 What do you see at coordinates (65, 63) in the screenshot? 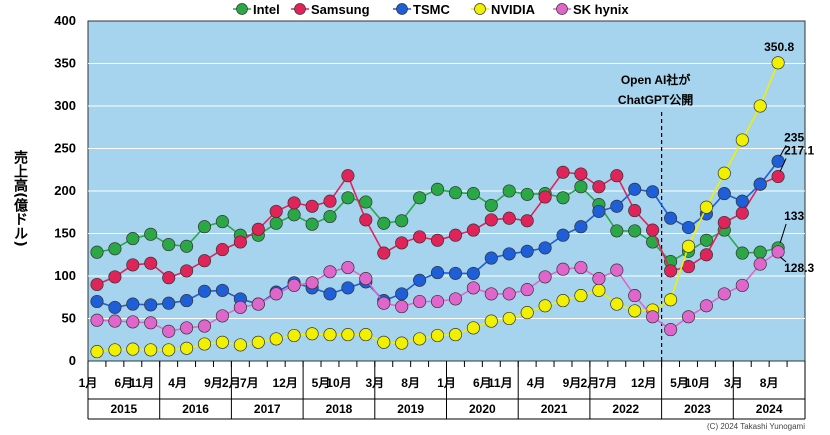
I see `y-tick-label: 350` at bounding box center [65, 63].